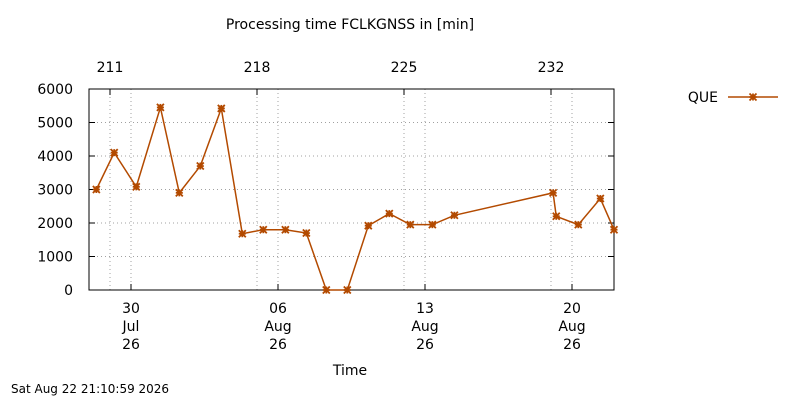  I want to click on top-tick-label: 218, so click(257, 68).